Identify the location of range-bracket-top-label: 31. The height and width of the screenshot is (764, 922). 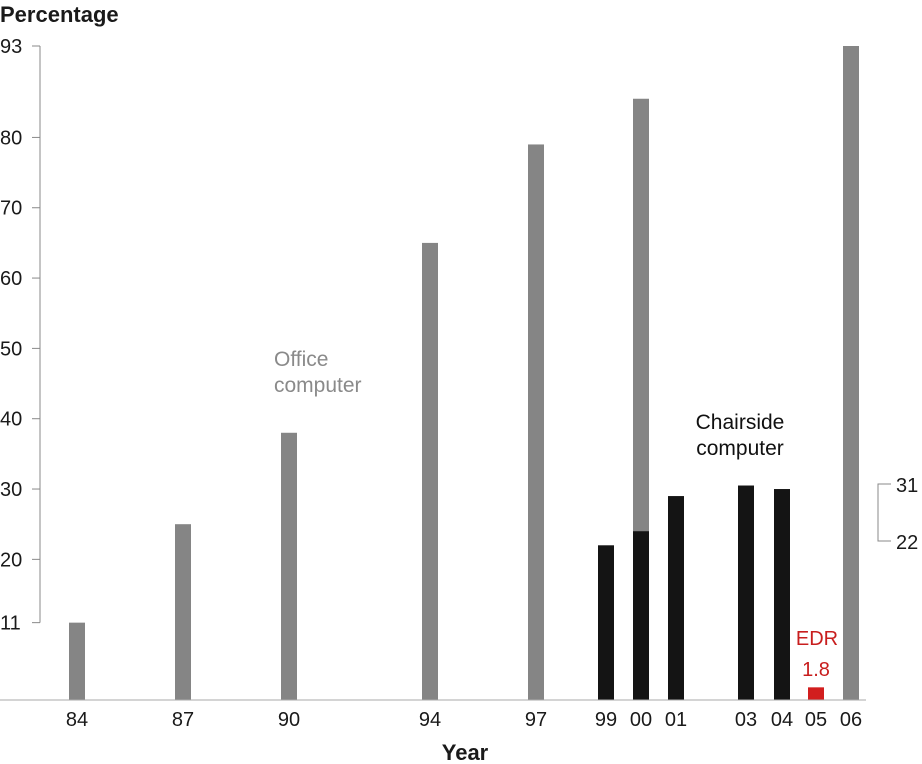
(907, 486).